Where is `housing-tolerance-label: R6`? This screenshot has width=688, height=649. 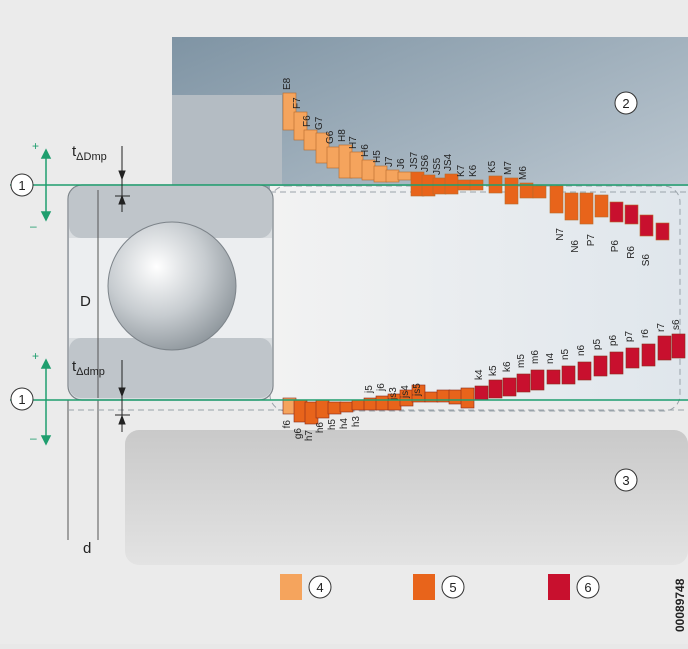
housing-tolerance-label: R6 is located at coordinates (631, 252).